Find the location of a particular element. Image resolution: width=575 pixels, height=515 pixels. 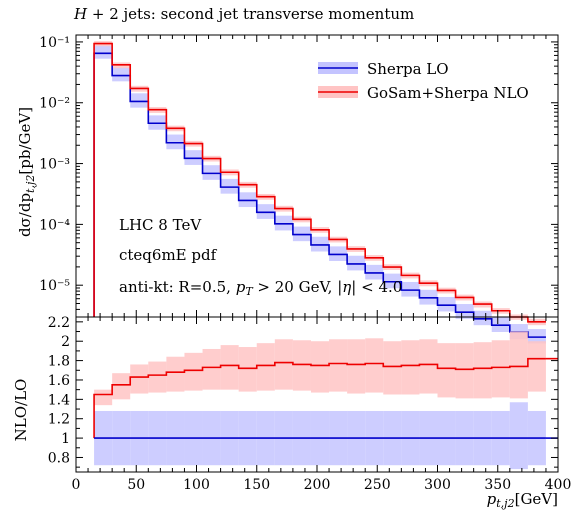

top-y-label-sub: t,j2 is located at coordinates (30, 184).